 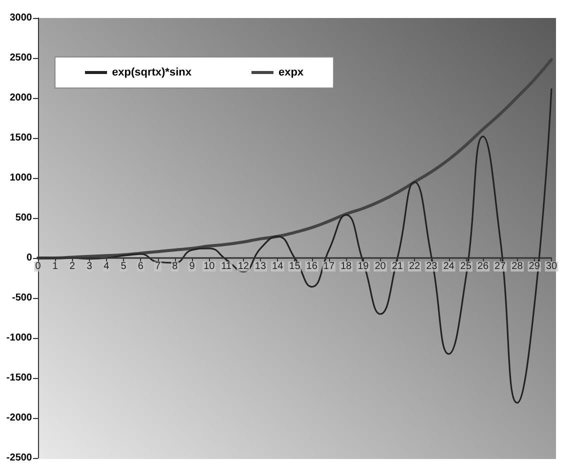 I want to click on x-tick-label: 24, so click(x=449, y=266).